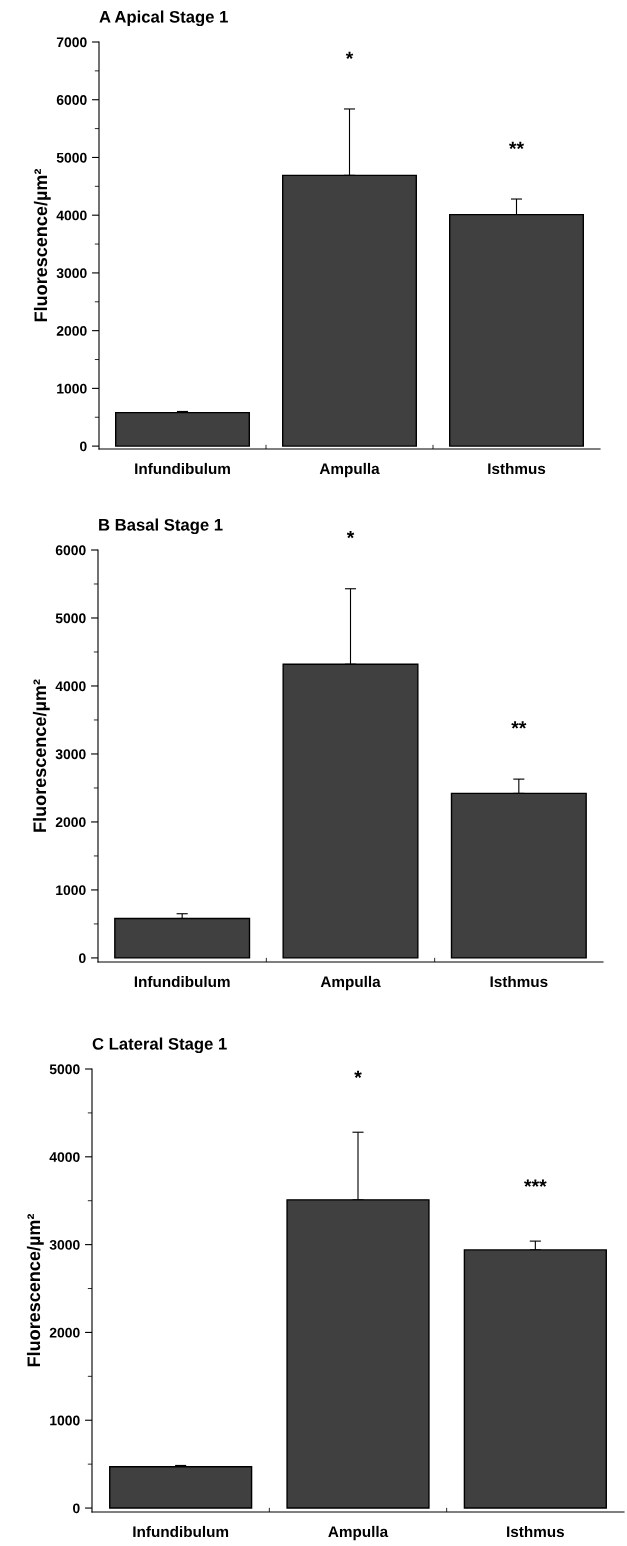  What do you see at coordinates (163, 18) in the screenshot?
I see `chart-title: A Apical Stage 1` at bounding box center [163, 18].